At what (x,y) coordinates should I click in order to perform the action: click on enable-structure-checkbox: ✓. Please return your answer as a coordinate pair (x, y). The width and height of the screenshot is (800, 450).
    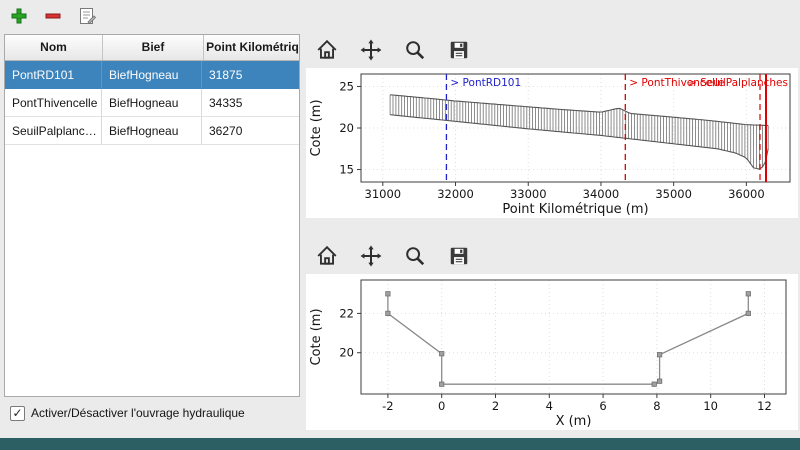
    Looking at the image, I should click on (17, 413).